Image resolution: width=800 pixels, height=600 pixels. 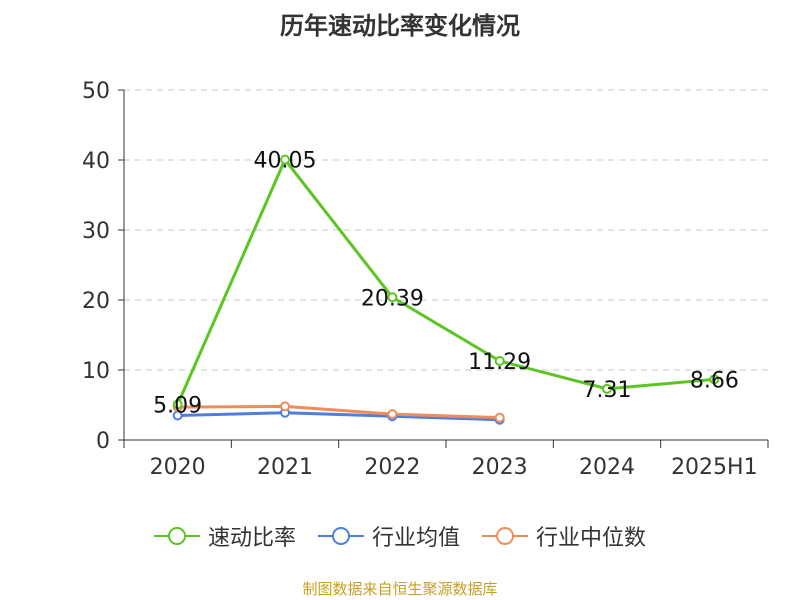 I want to click on legend-item-quick-ratio: 速动比率, so click(x=224, y=536).